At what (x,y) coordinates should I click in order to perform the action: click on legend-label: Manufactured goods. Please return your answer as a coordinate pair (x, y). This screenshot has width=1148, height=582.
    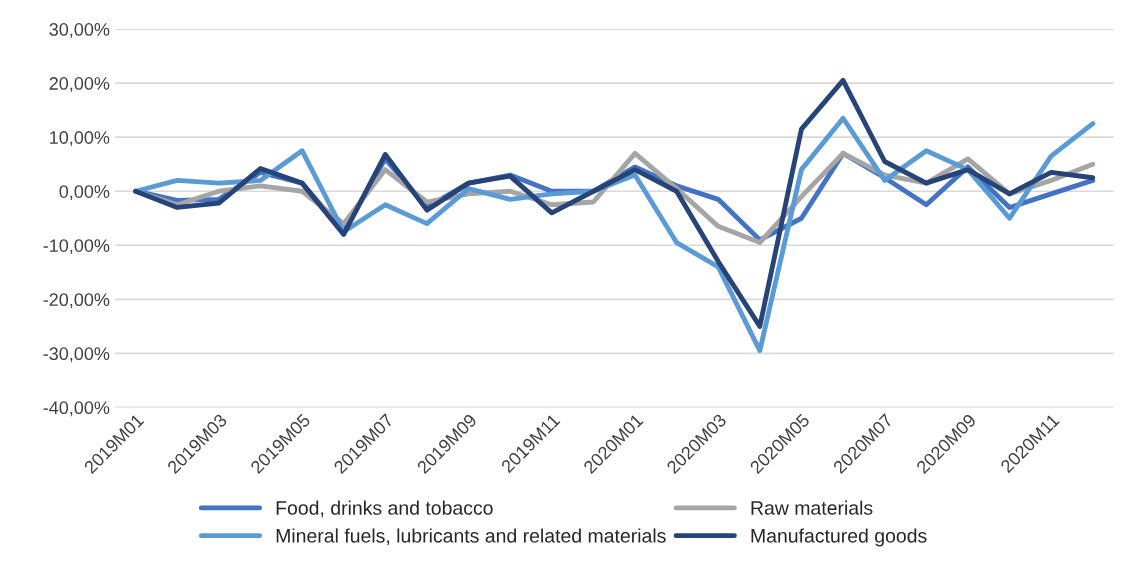
    Looking at the image, I should click on (839, 537).